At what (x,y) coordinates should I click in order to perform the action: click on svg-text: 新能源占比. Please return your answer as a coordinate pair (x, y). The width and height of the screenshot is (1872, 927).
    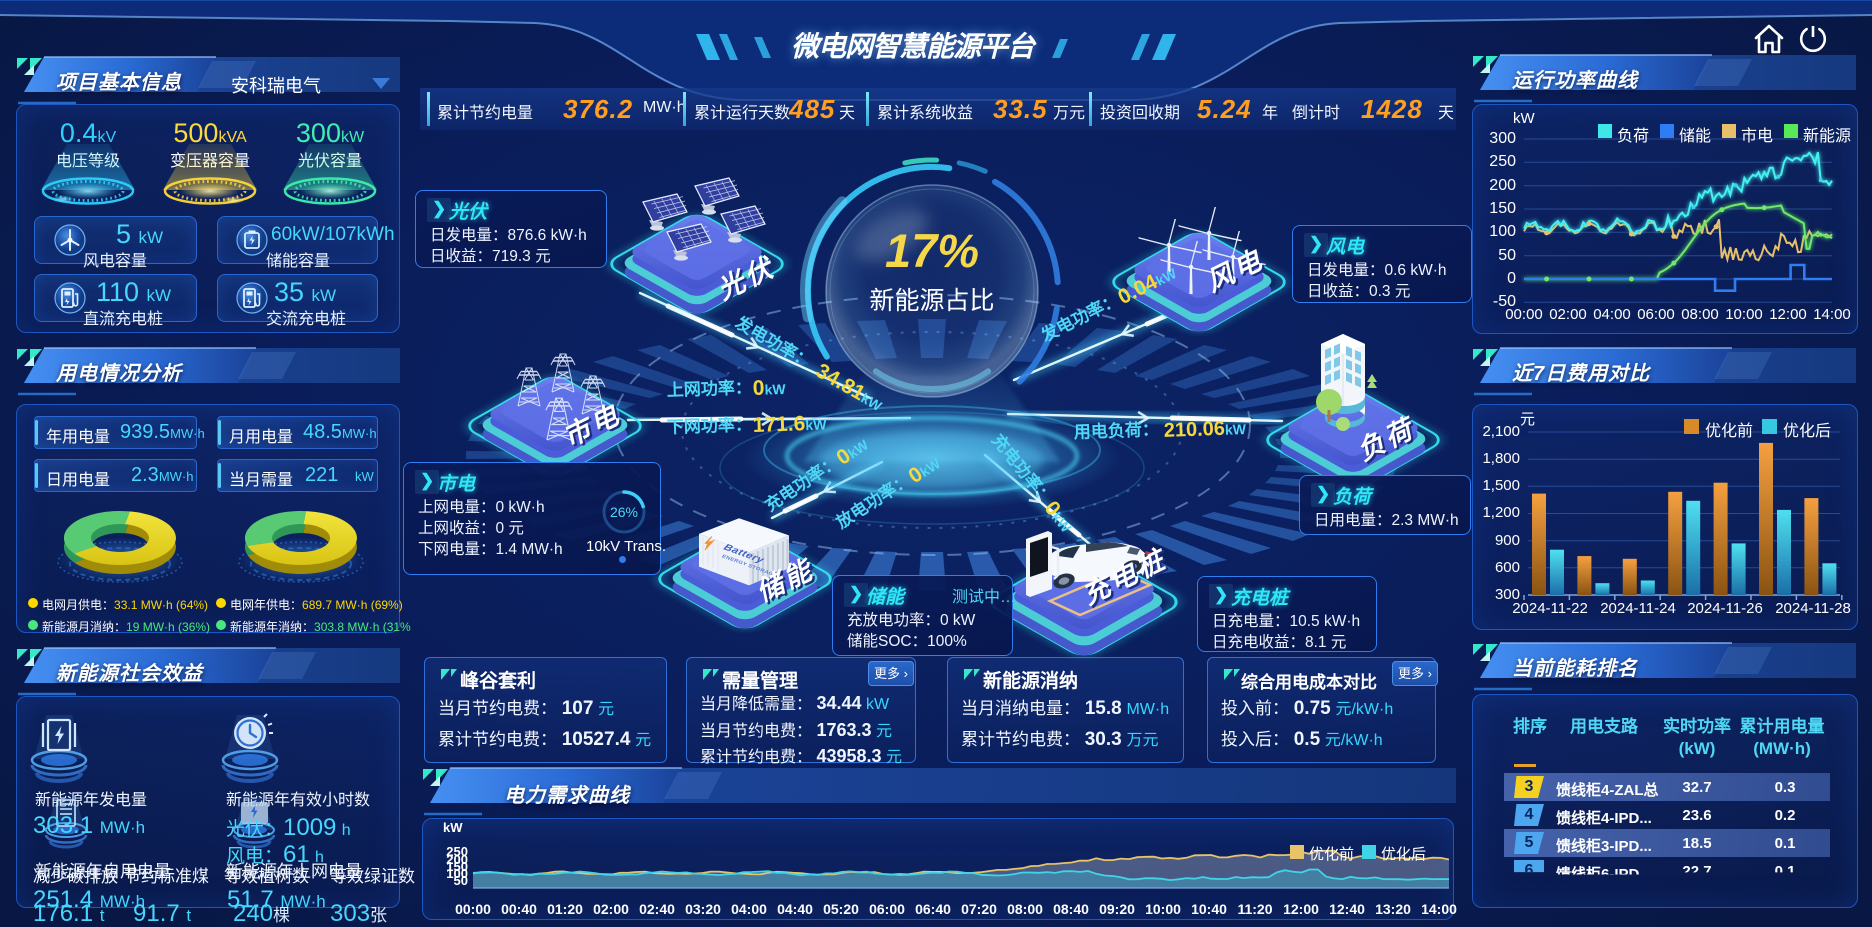
    Looking at the image, I should click on (931, 301).